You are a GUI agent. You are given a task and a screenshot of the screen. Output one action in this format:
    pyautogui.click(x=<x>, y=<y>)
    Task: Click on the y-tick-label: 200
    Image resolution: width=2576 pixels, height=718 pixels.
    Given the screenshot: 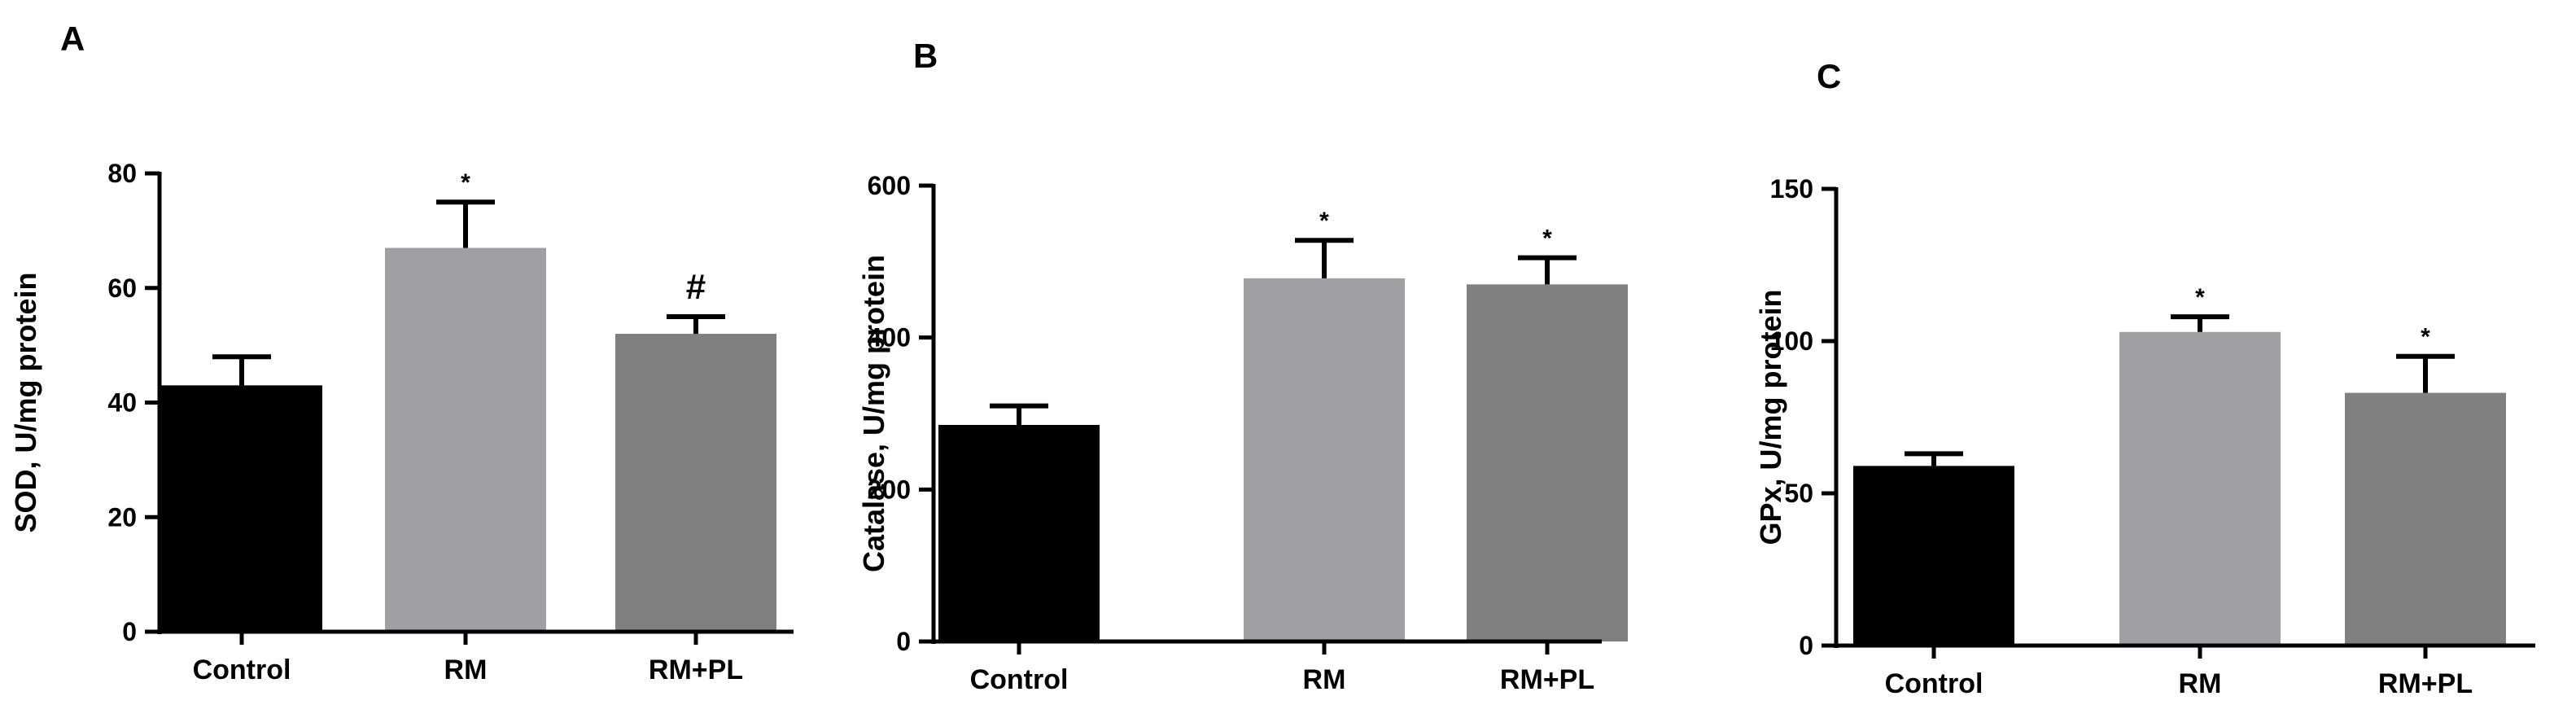 What is the action you would take?
    pyautogui.click(x=889, y=490)
    